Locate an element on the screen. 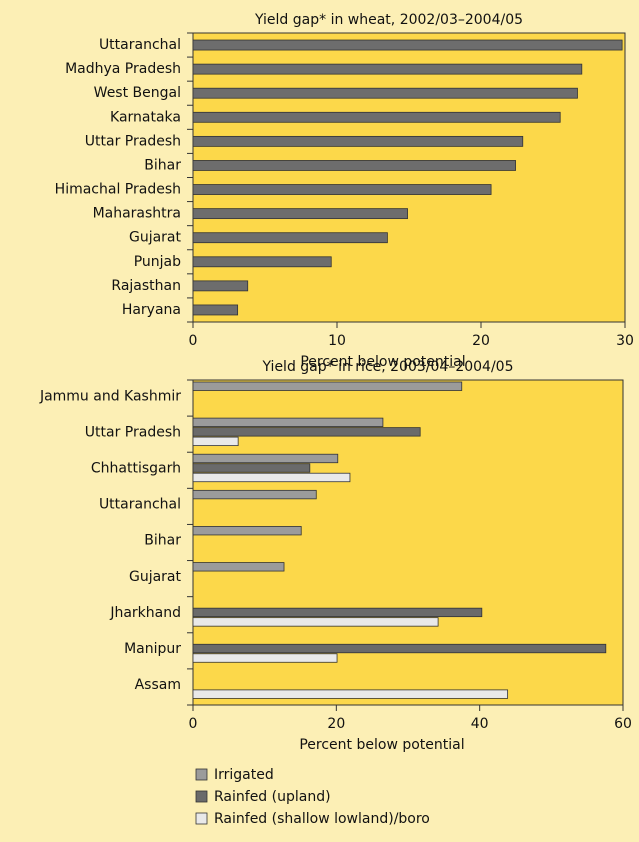 This screenshot has width=639, height=842. y-tick-label: Jharkhand is located at coordinates (145, 613).